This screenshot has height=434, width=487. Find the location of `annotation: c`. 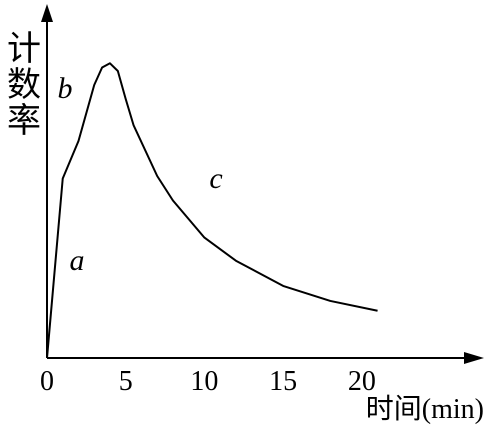

annotation: c is located at coordinates (215, 178).